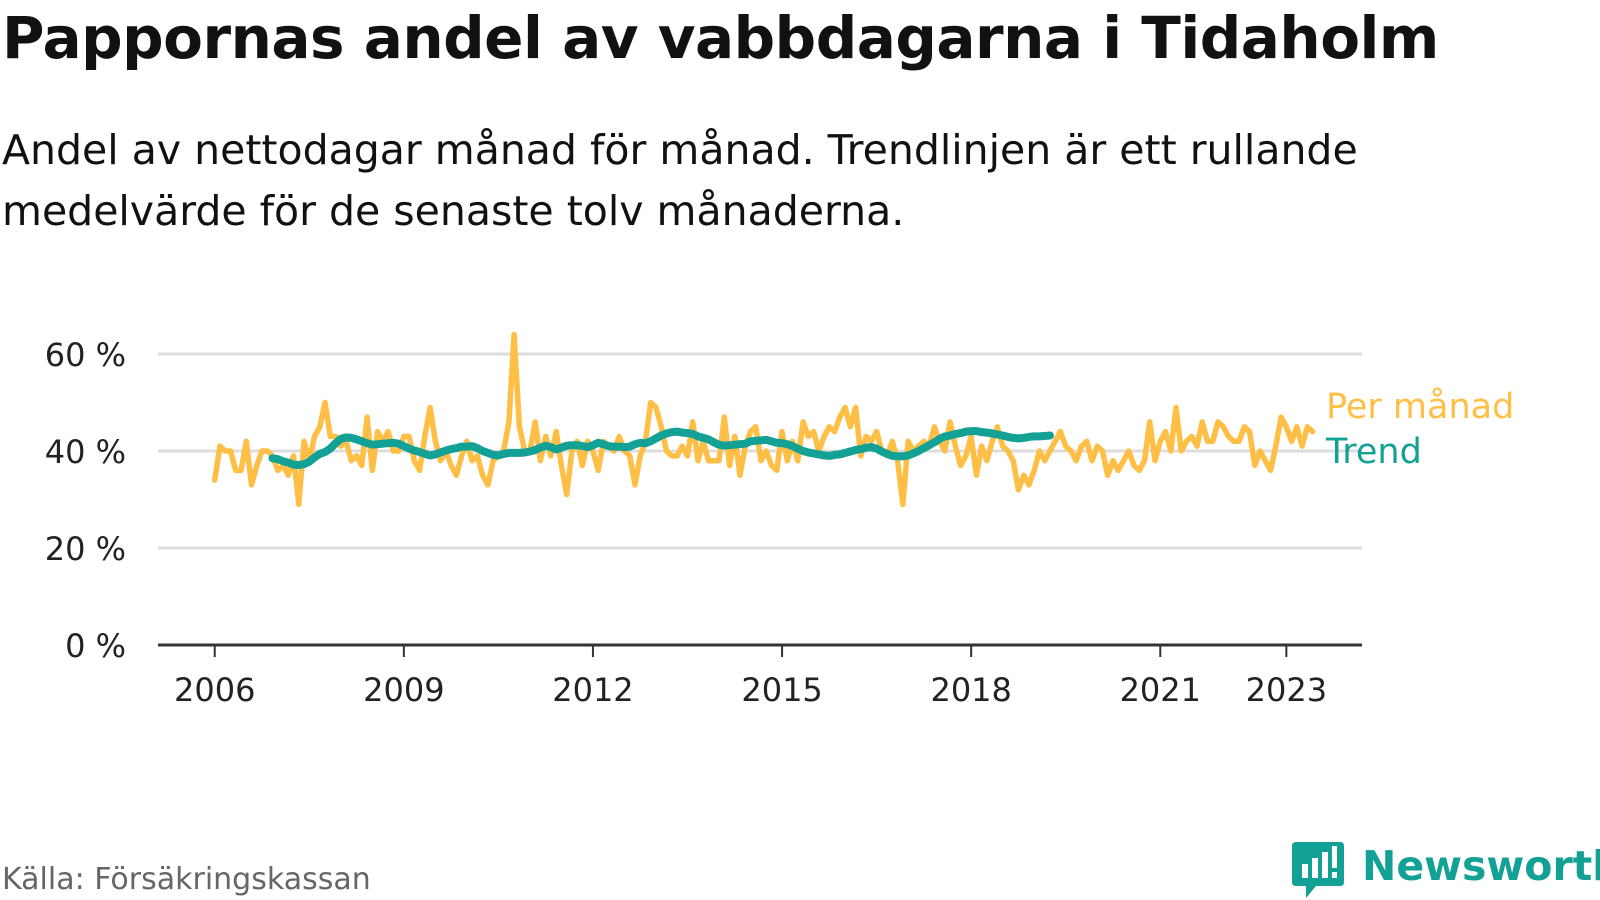 The image size is (1600, 900). I want to click on series-line-per-manad, so click(763, 419).